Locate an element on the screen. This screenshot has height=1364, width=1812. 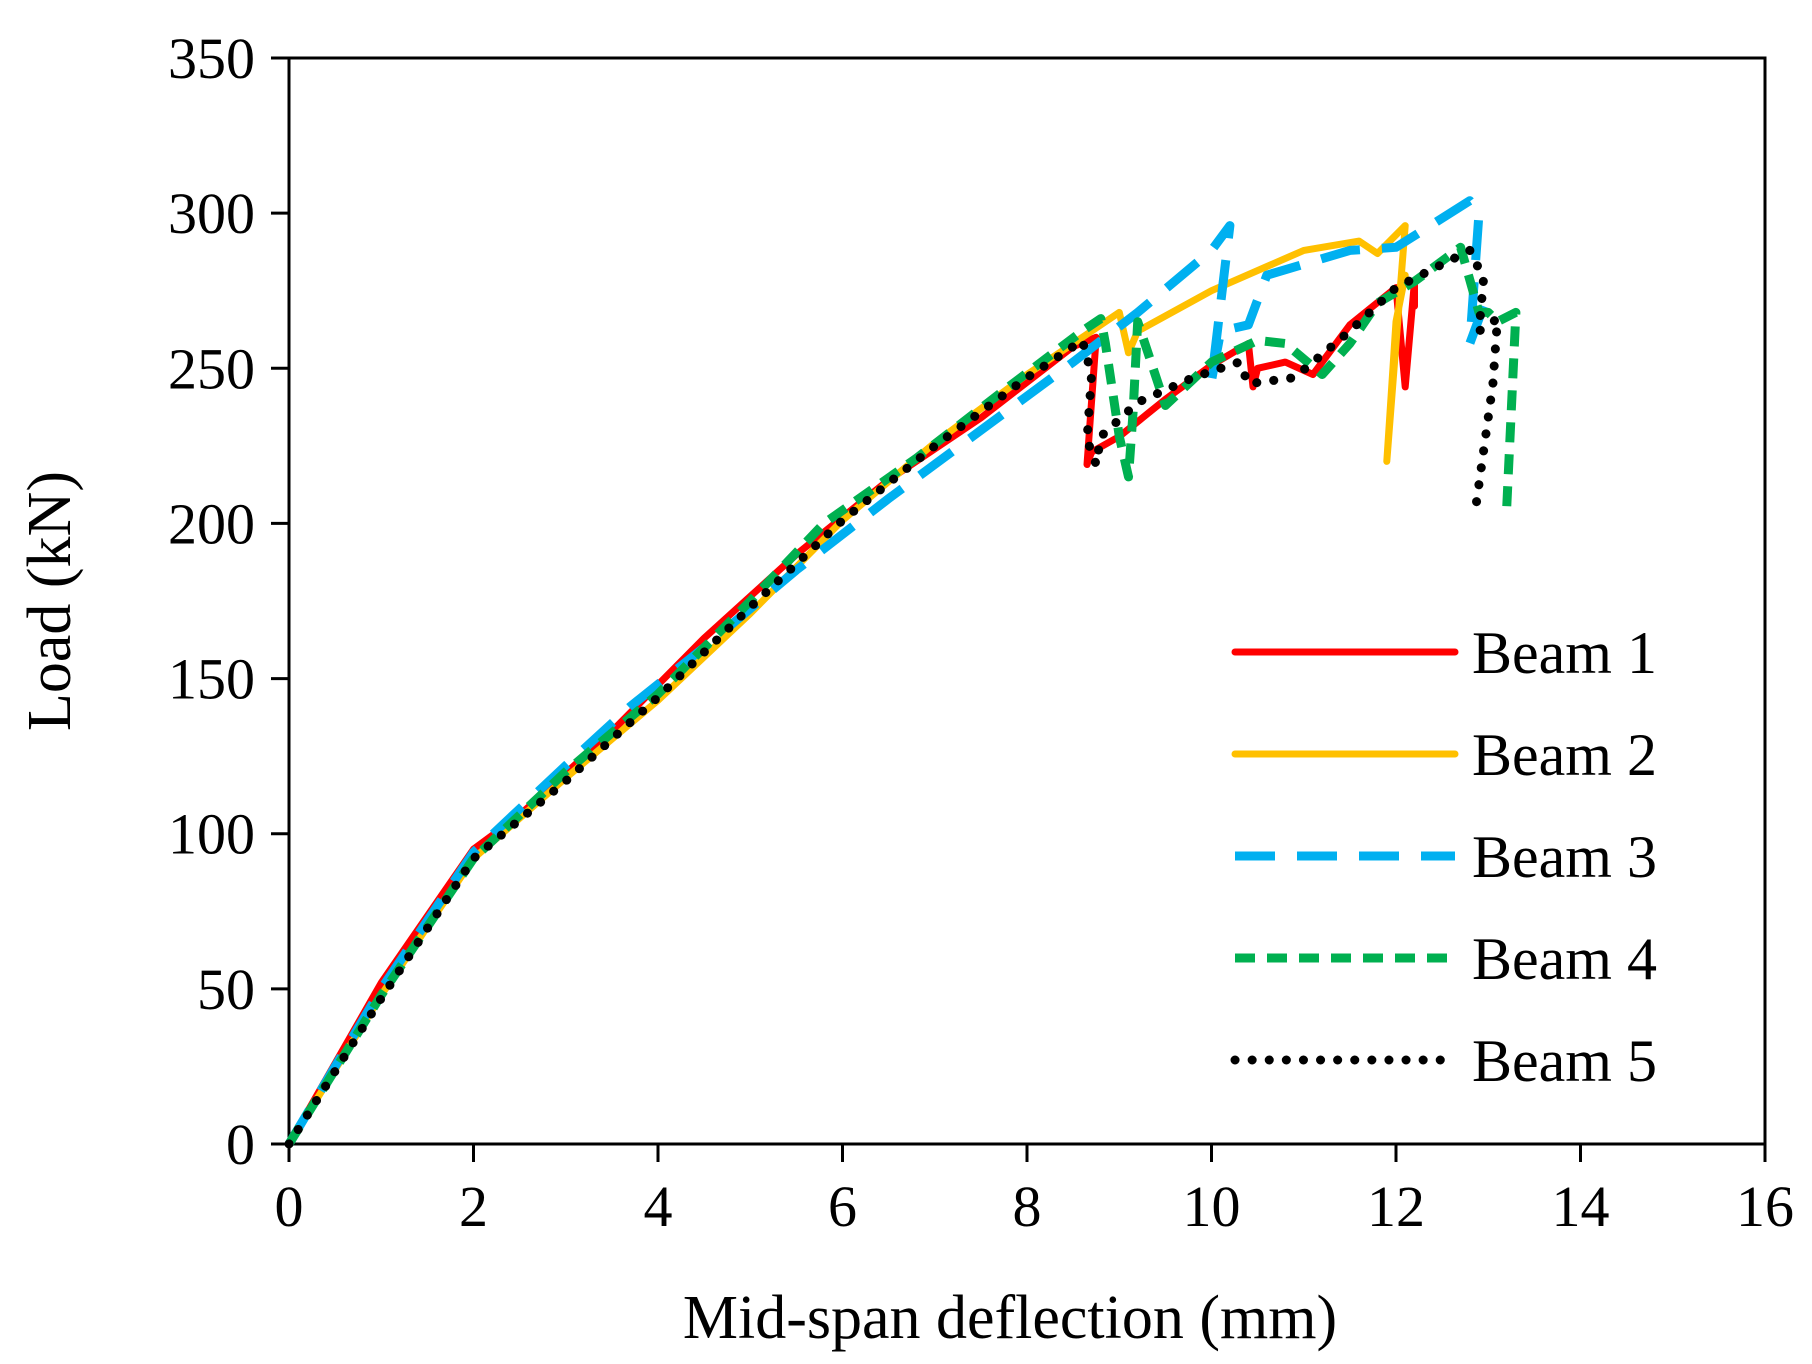
x-tick-label: 2 is located at coordinates (473, 1206).